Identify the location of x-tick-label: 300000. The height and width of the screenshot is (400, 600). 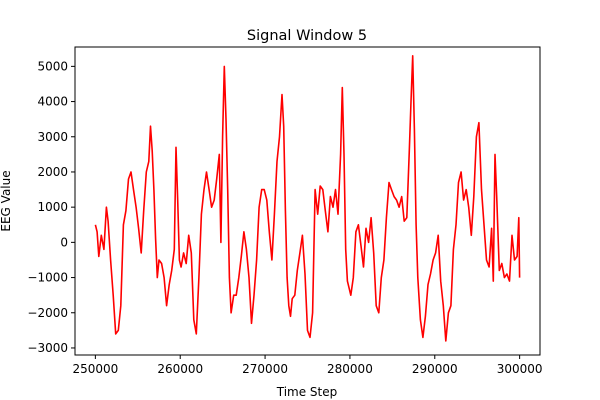
(520, 369).